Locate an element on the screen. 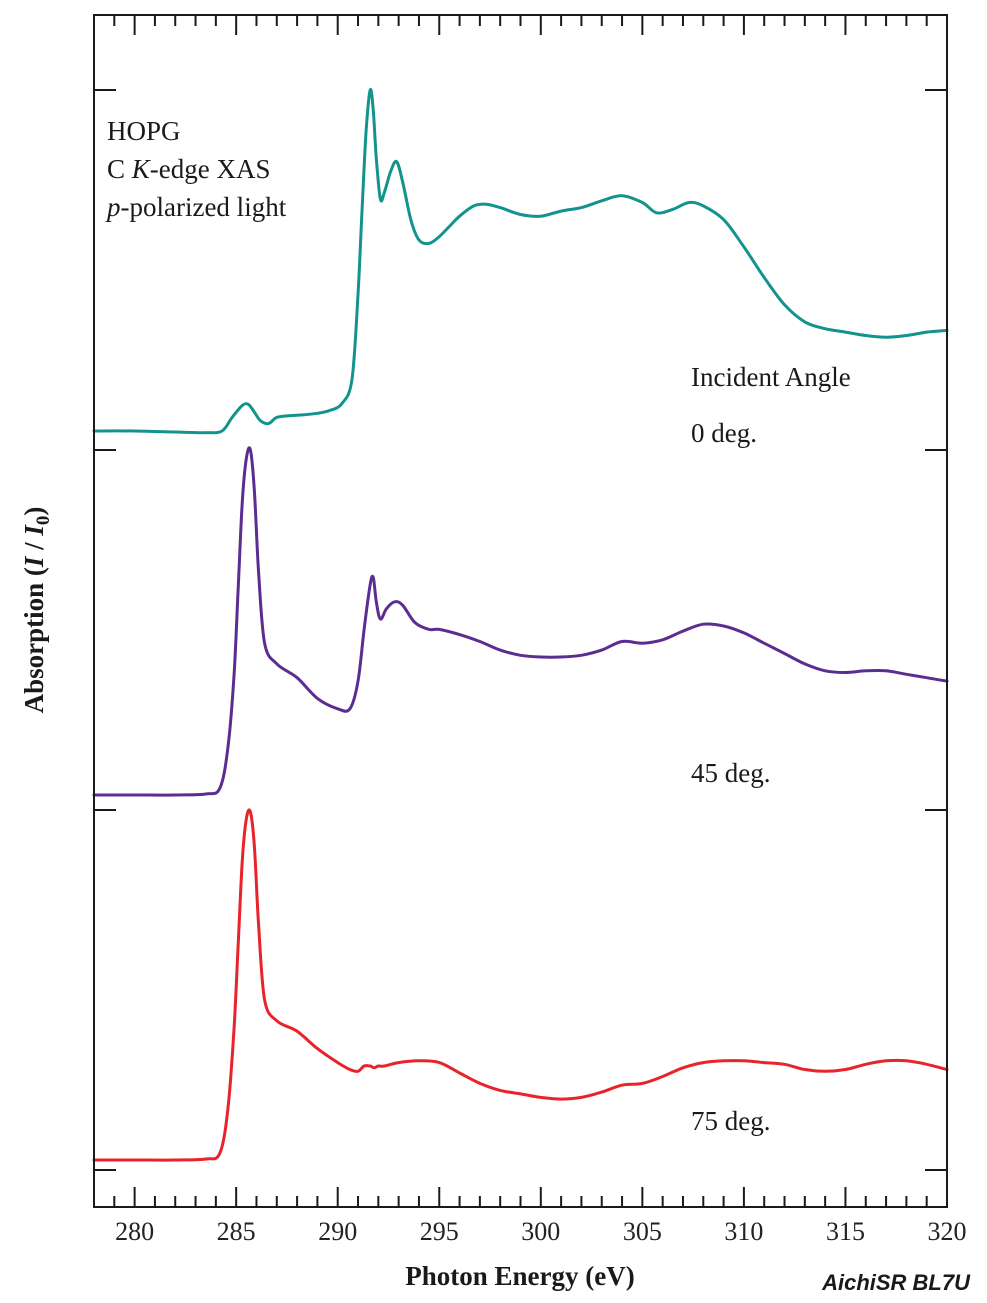 Image resolution: width=987 pixels, height=1303 pixels. y-title-sub: 0 is located at coordinates (43, 521).